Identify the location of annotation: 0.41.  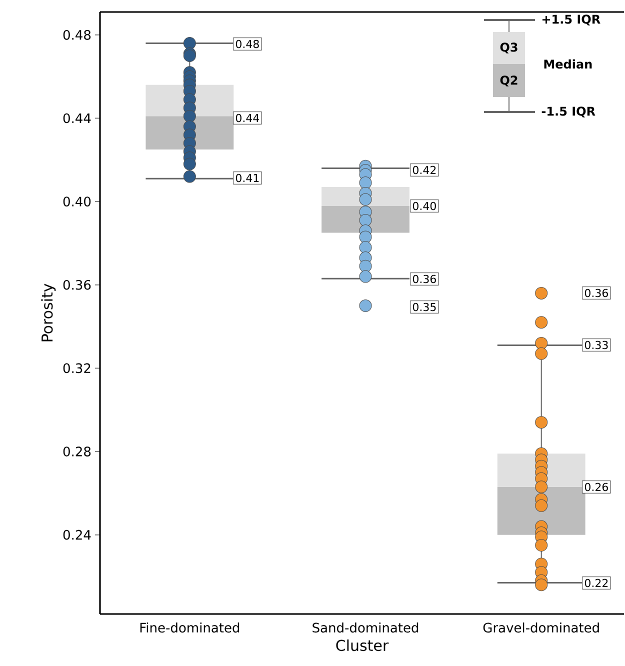
(247, 178).